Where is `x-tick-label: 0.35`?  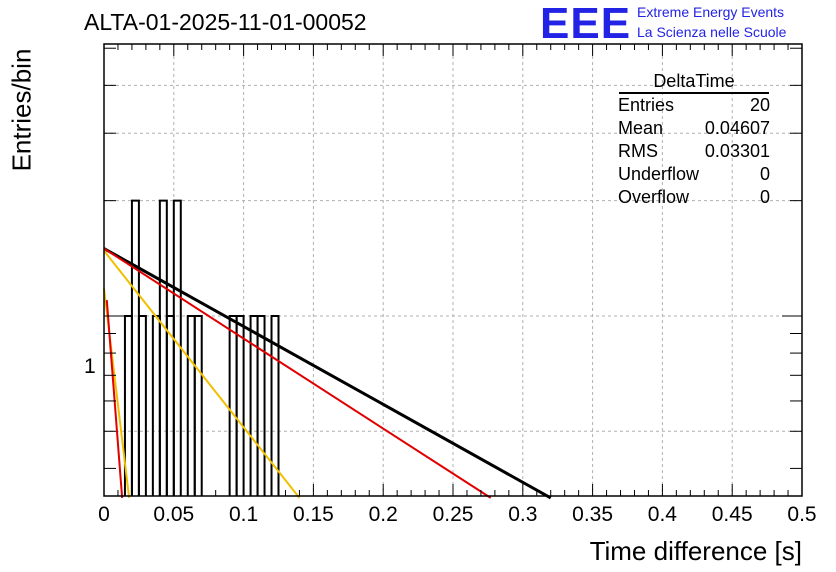
x-tick-label: 0.35 is located at coordinates (593, 514).